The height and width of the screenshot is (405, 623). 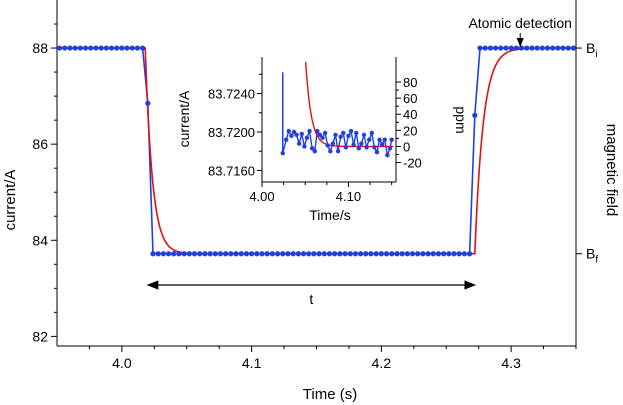 What do you see at coordinates (592, 256) in the screenshot?
I see `field-level-label: Bf` at bounding box center [592, 256].